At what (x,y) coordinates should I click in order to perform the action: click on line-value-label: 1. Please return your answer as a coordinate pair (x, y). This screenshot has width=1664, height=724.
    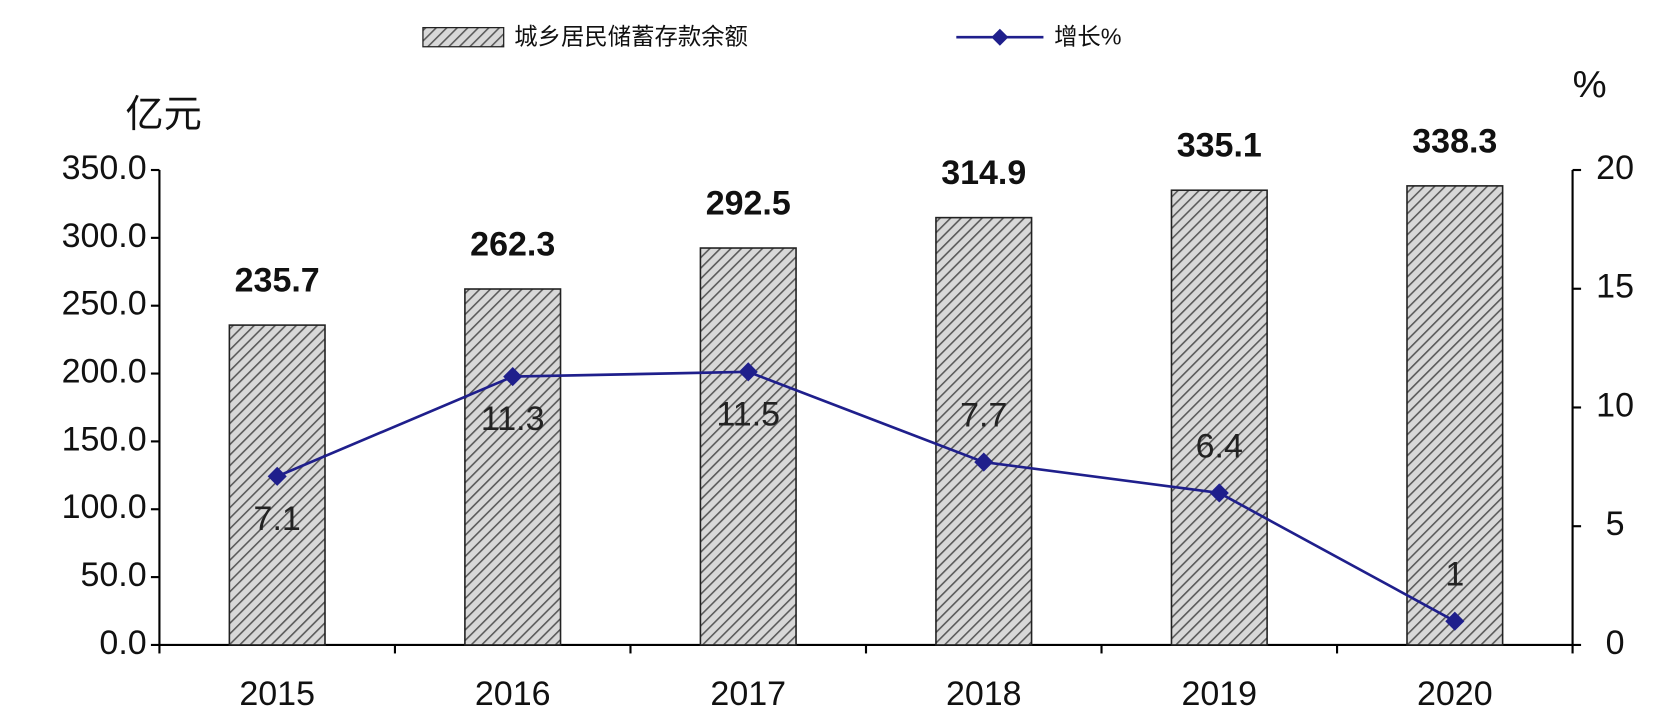
    Looking at the image, I should click on (1454, 575).